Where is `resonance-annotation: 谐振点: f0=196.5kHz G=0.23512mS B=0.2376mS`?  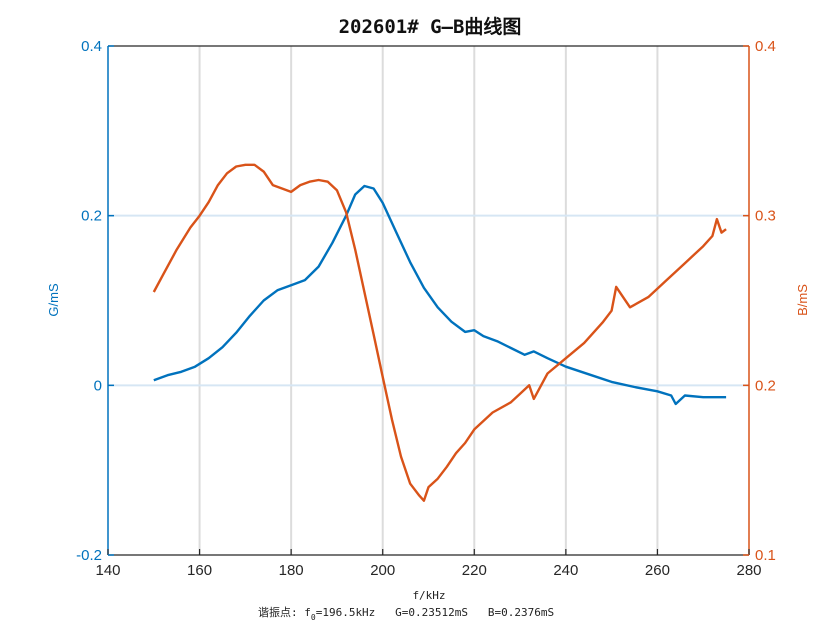
resonance-annotation: 谐振点: f0=196.5kHz G=0.23512mS B=0.2376mS is located at coordinates (406, 613).